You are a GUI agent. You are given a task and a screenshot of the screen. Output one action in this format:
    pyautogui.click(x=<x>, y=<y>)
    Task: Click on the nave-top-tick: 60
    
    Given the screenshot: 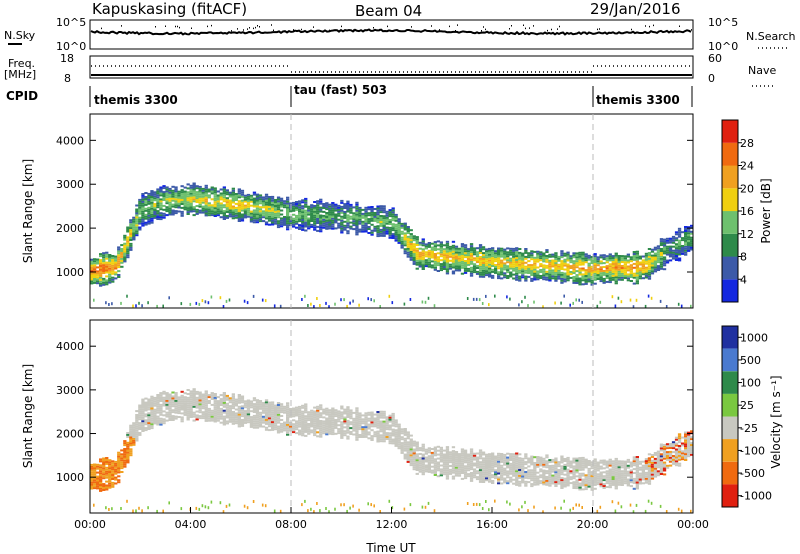 What is the action you would take?
    pyautogui.click(x=715, y=58)
    